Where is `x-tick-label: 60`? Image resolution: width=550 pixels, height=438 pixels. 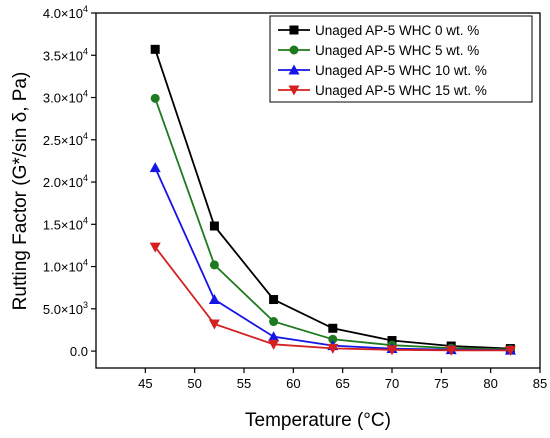
x-tick-label: 60 is located at coordinates (293, 383).